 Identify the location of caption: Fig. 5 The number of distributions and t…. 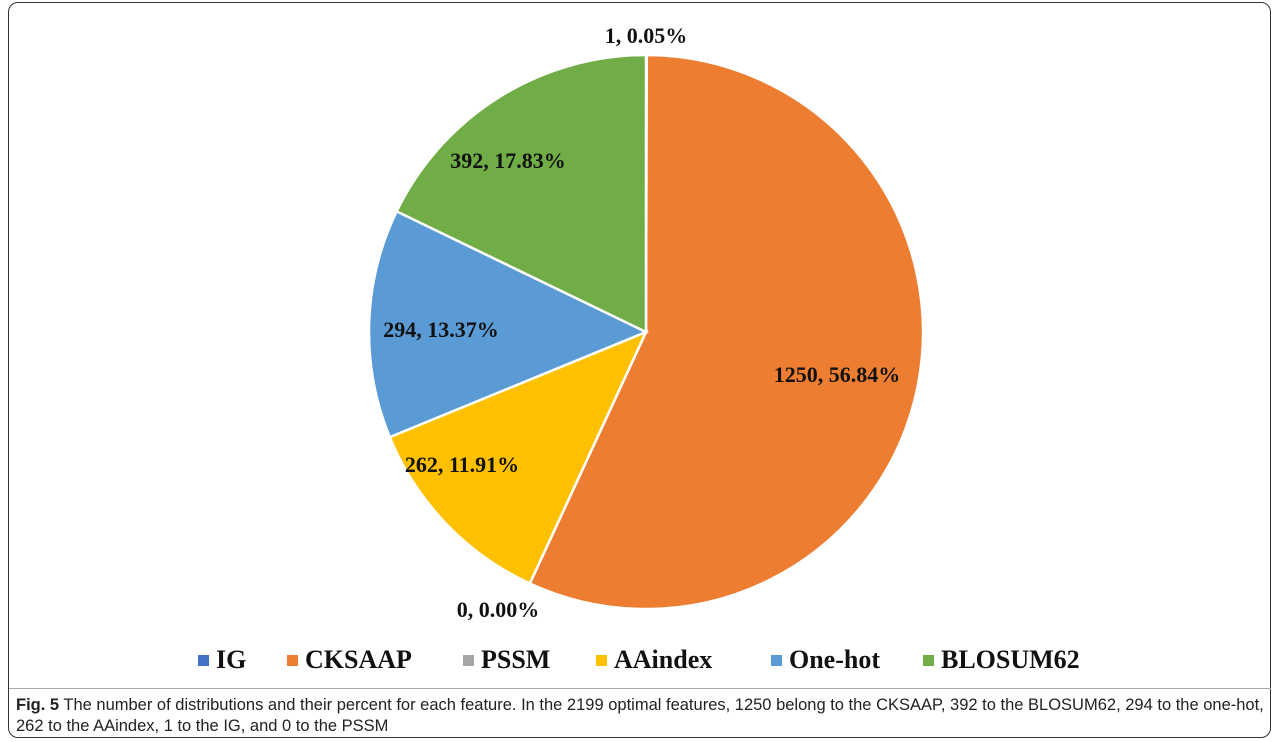
(641, 716).